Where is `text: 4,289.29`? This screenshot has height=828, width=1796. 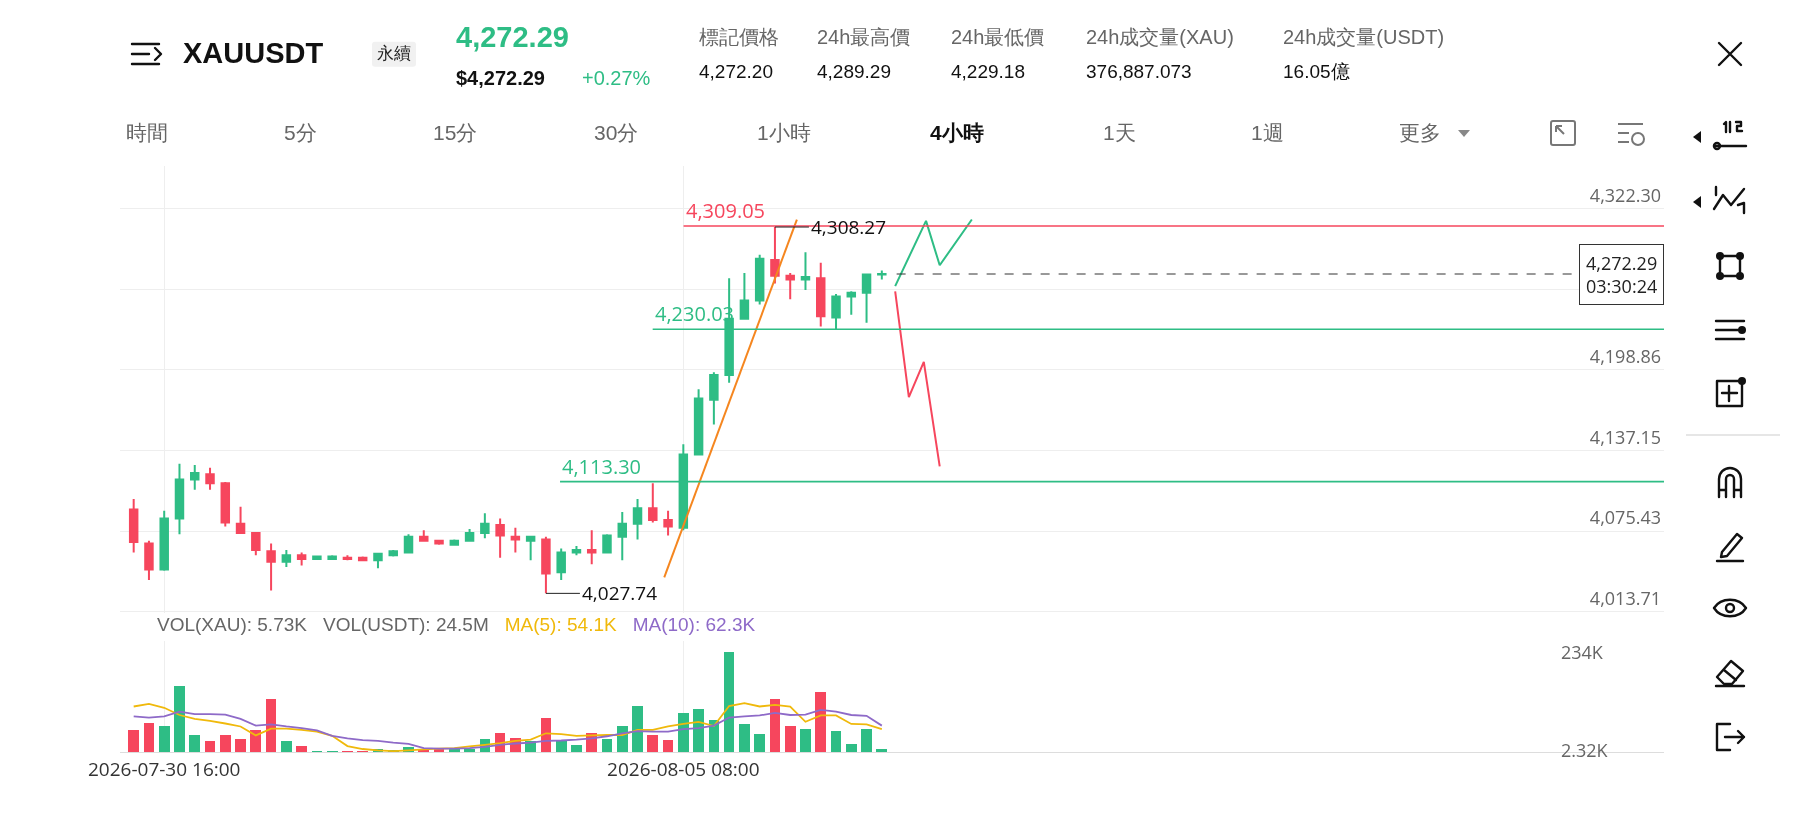 text: 4,289.29 is located at coordinates (854, 71).